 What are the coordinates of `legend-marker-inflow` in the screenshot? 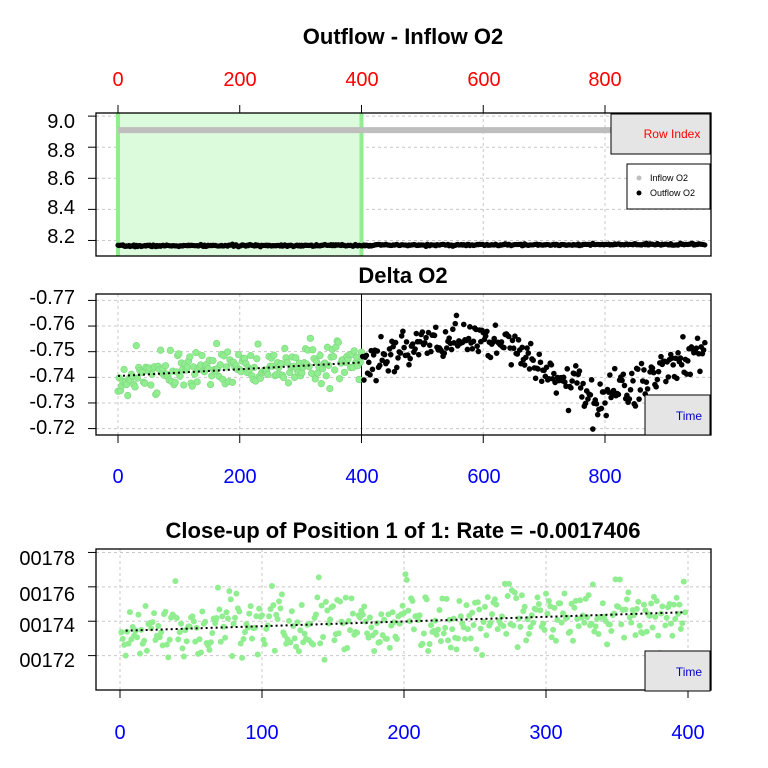 It's located at (639, 178).